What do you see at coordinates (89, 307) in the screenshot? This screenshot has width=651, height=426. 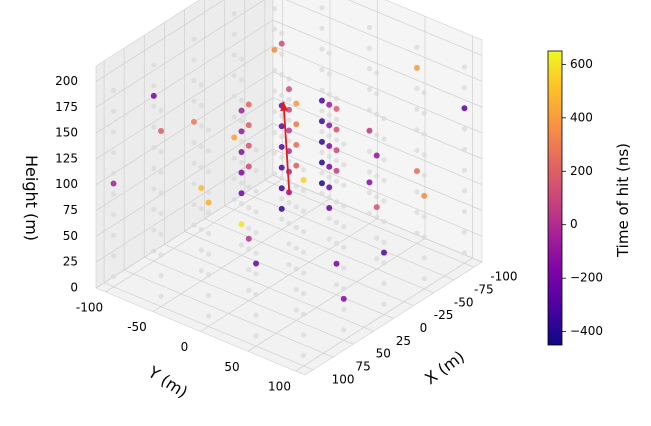 I see `y-tick-label: -100` at bounding box center [89, 307].